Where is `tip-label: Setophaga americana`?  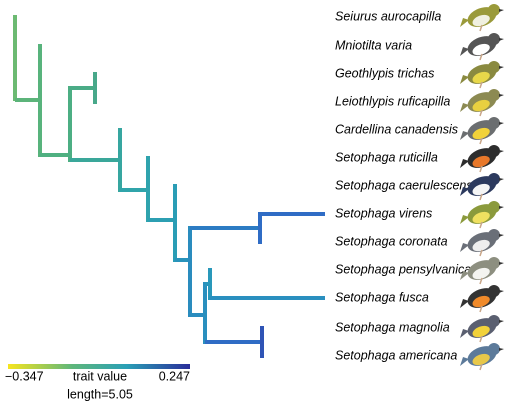
tip-label: Setophaga americana is located at coordinates (396, 355).